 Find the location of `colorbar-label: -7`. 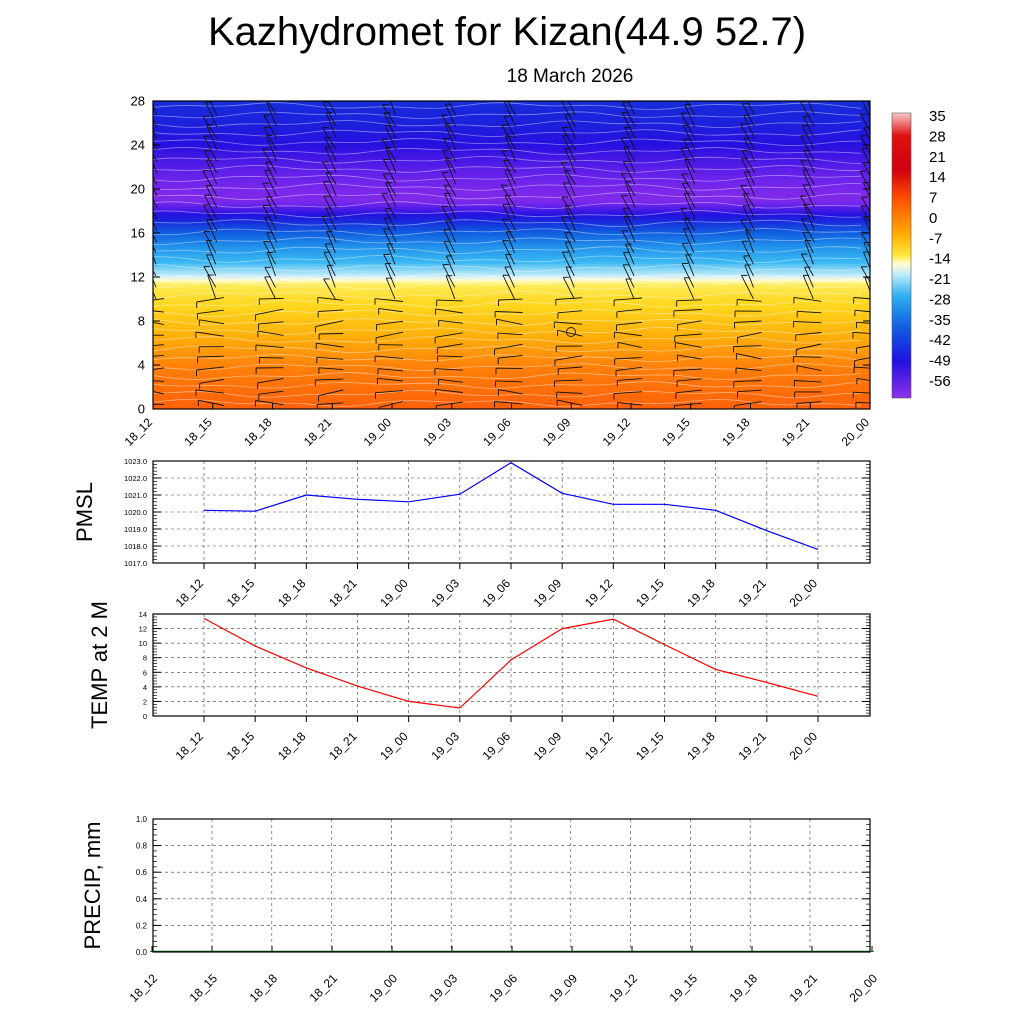

colorbar-label: -7 is located at coordinates (935, 238).